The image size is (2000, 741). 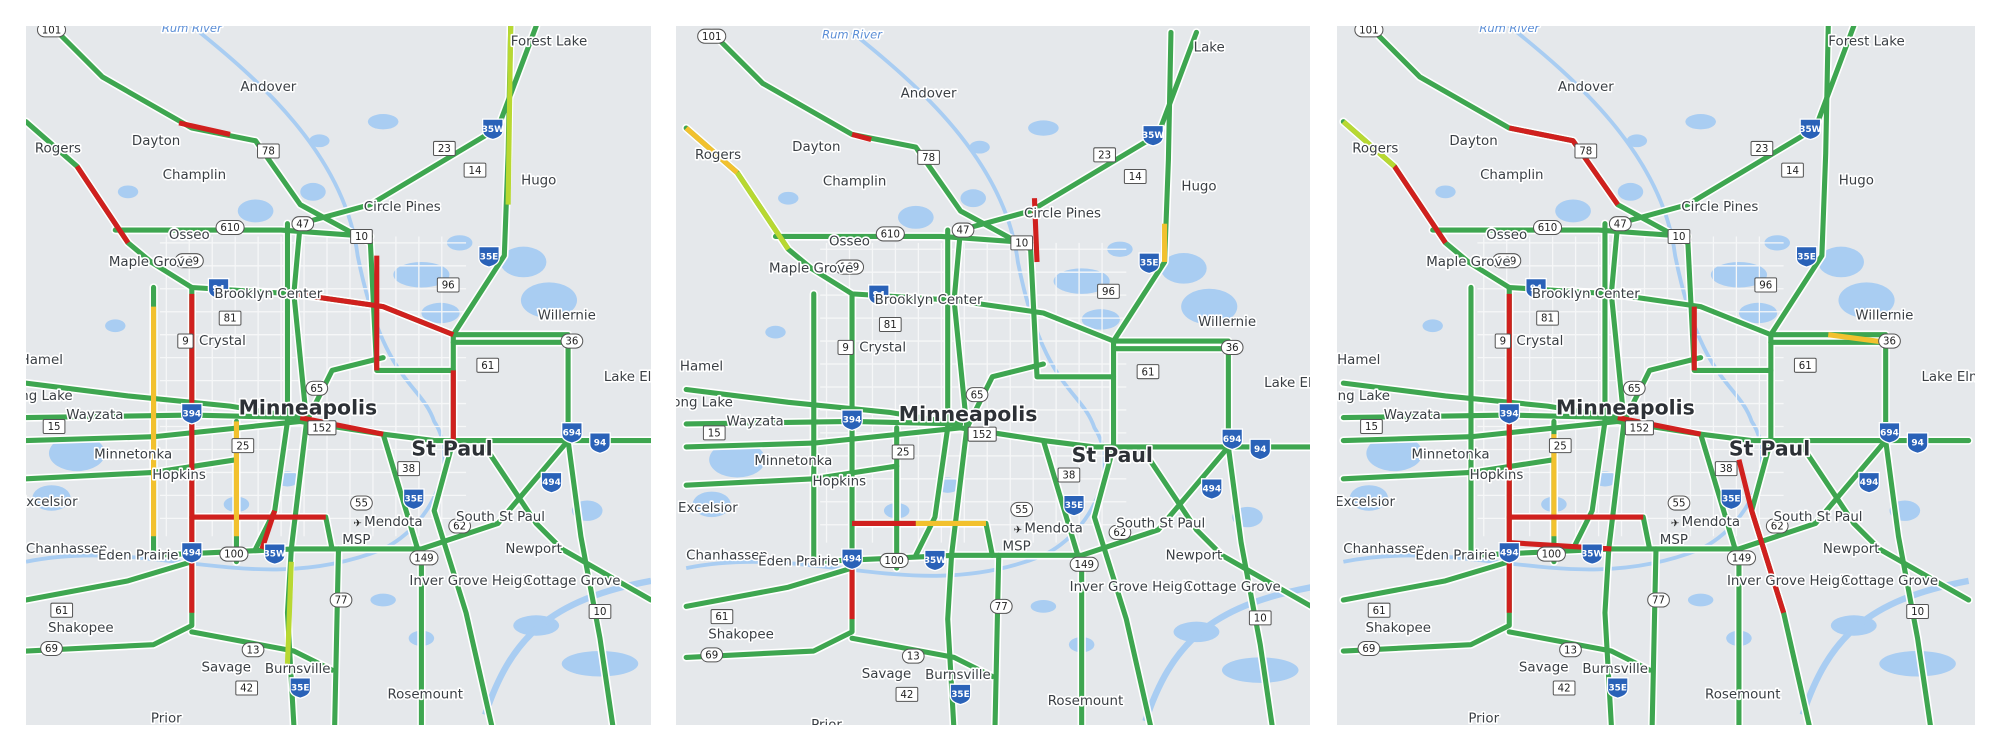 What do you see at coordinates (701, 367) in the screenshot?
I see `place-label: Hamel` at bounding box center [701, 367].